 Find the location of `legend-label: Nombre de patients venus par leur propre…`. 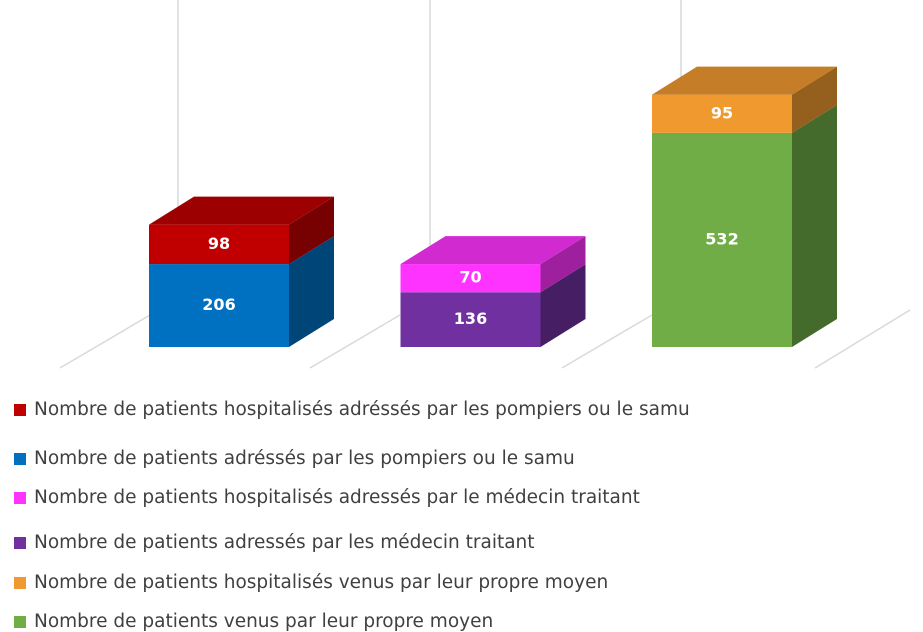

legend-label: Nombre de patients venus par leur propre… is located at coordinates (263, 621).